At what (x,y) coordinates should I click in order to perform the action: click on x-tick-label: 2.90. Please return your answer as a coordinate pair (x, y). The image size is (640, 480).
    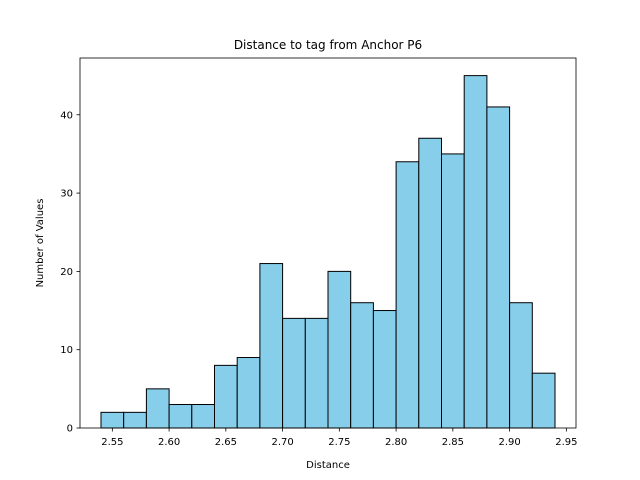
    Looking at the image, I should click on (509, 442).